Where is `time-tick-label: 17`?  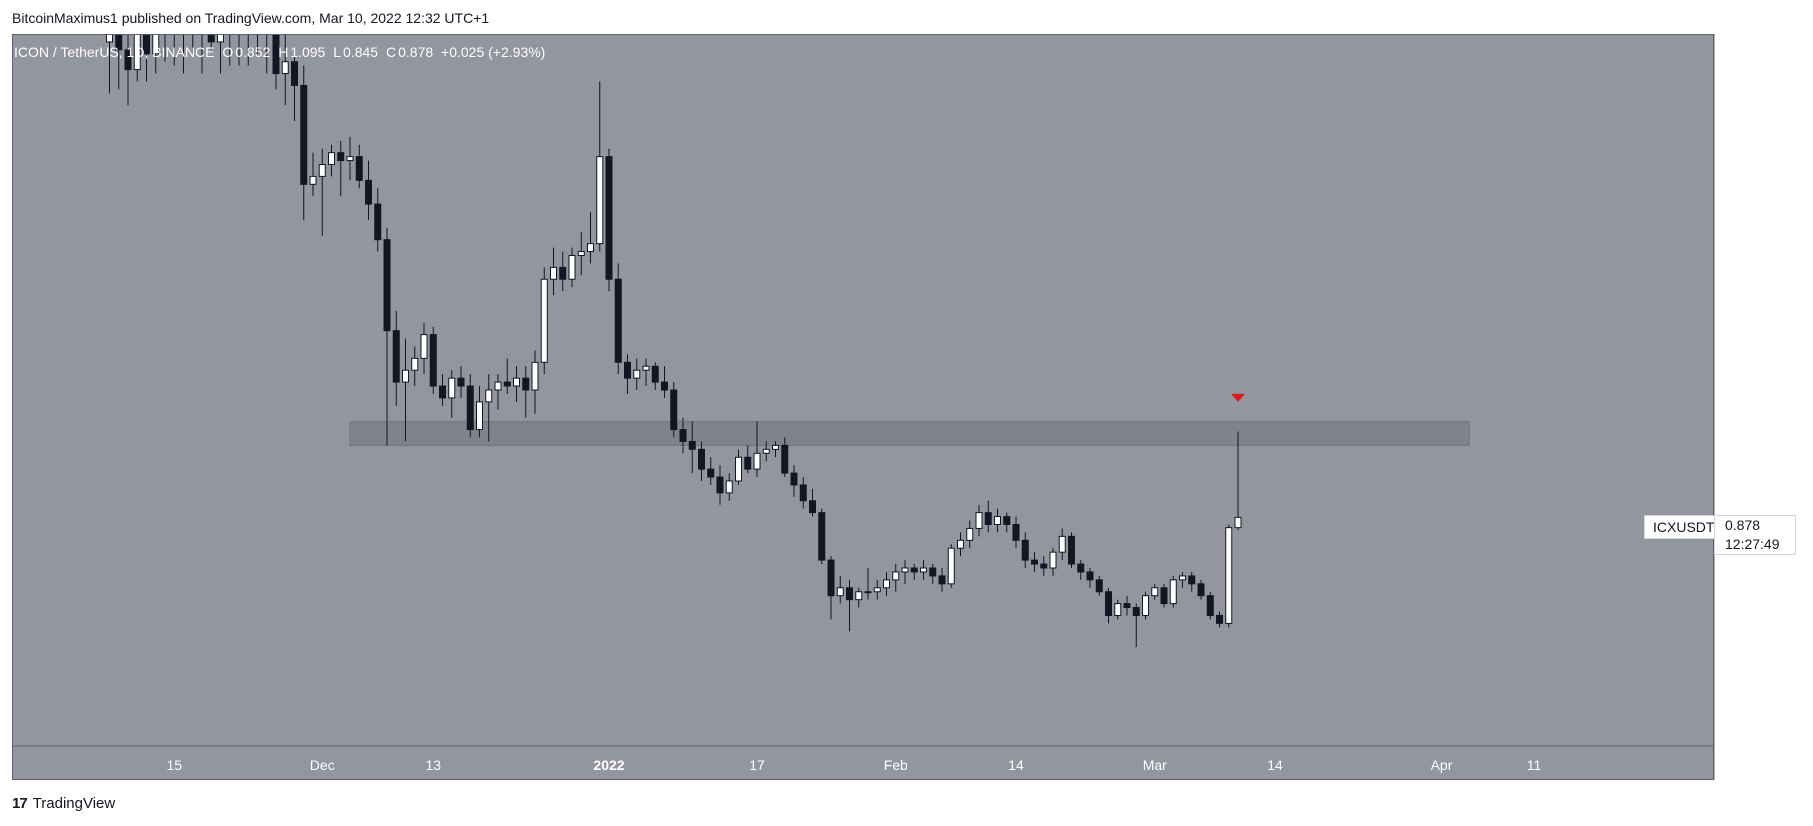 time-tick-label: 17 is located at coordinates (757, 765).